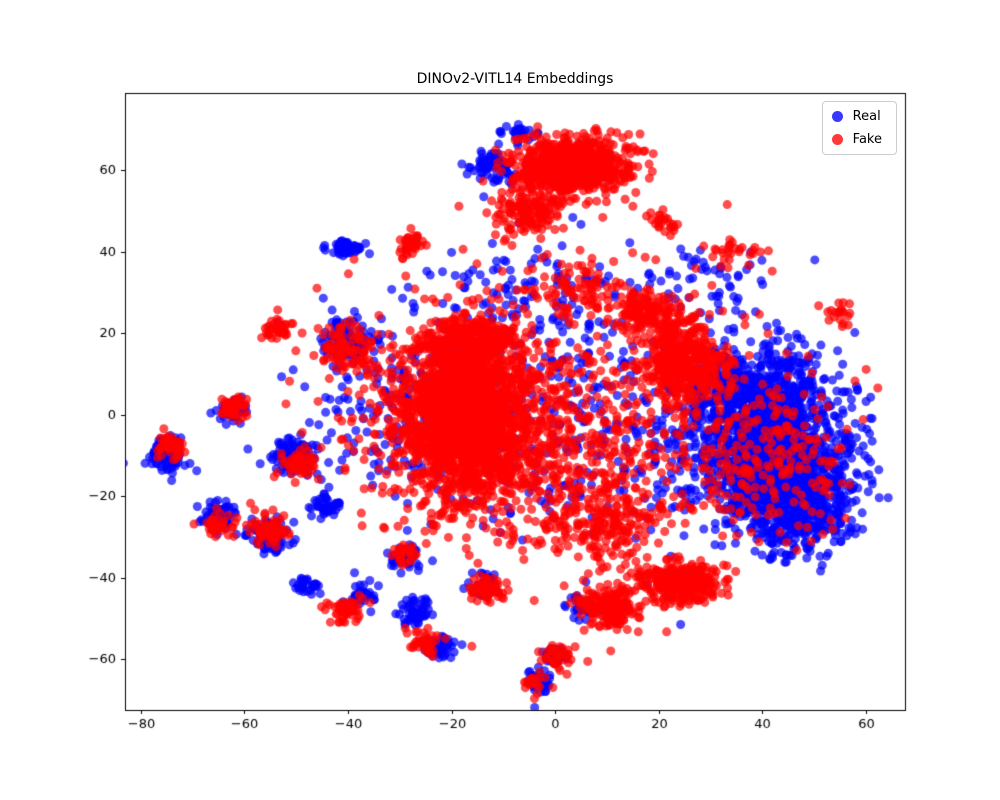 The height and width of the screenshot is (800, 1000). I want to click on legend: Real Fake, so click(859, 128).